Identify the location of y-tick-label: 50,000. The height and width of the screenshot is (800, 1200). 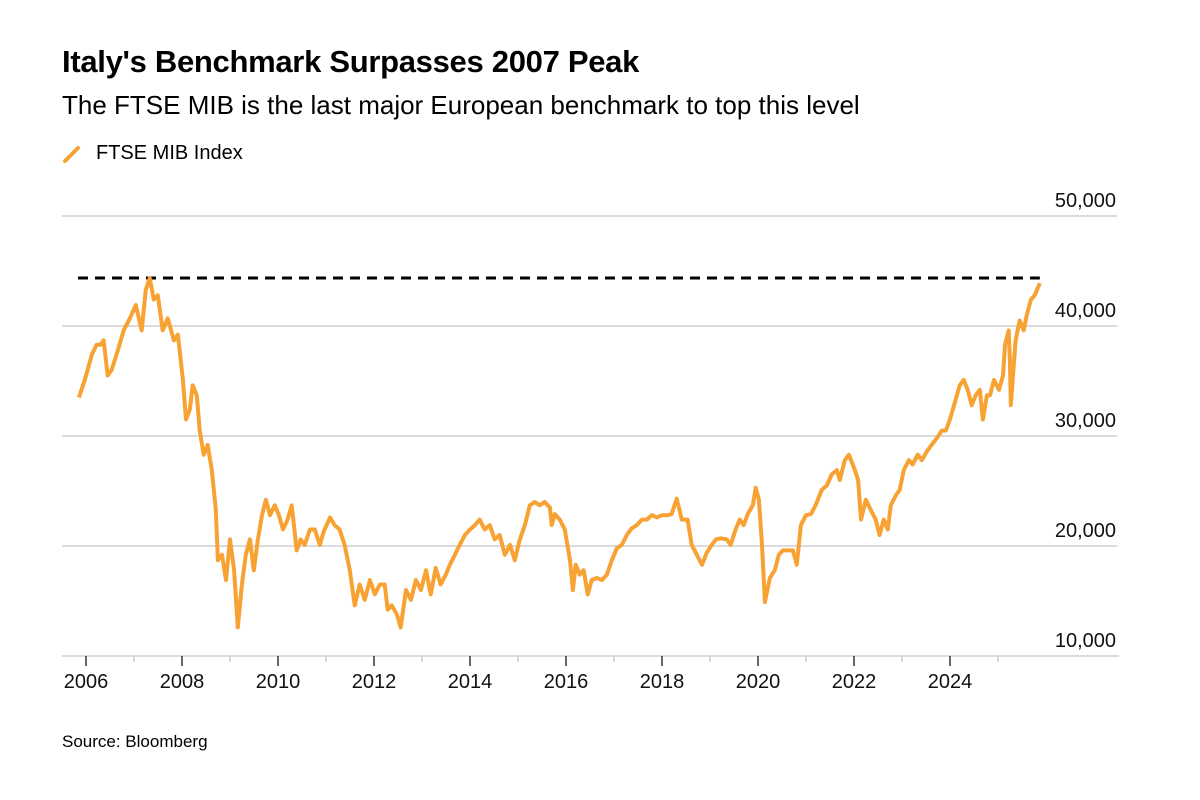
(1085, 201).